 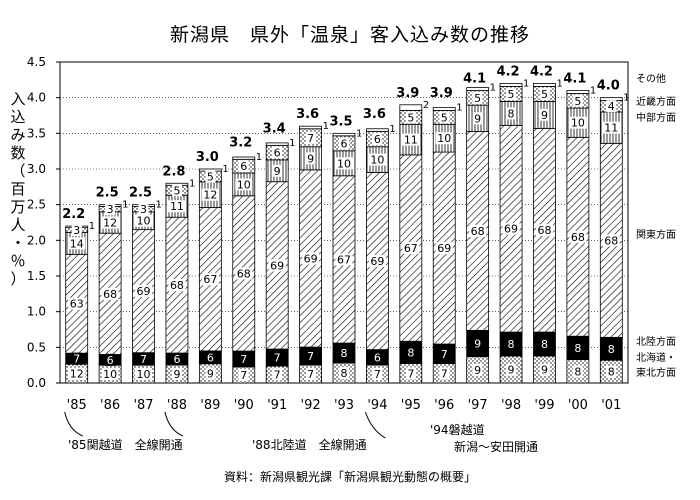 I want to click on source-note: 資料：新潟県観光課「新潟県観光動態の概要」, so click(x=349, y=477).